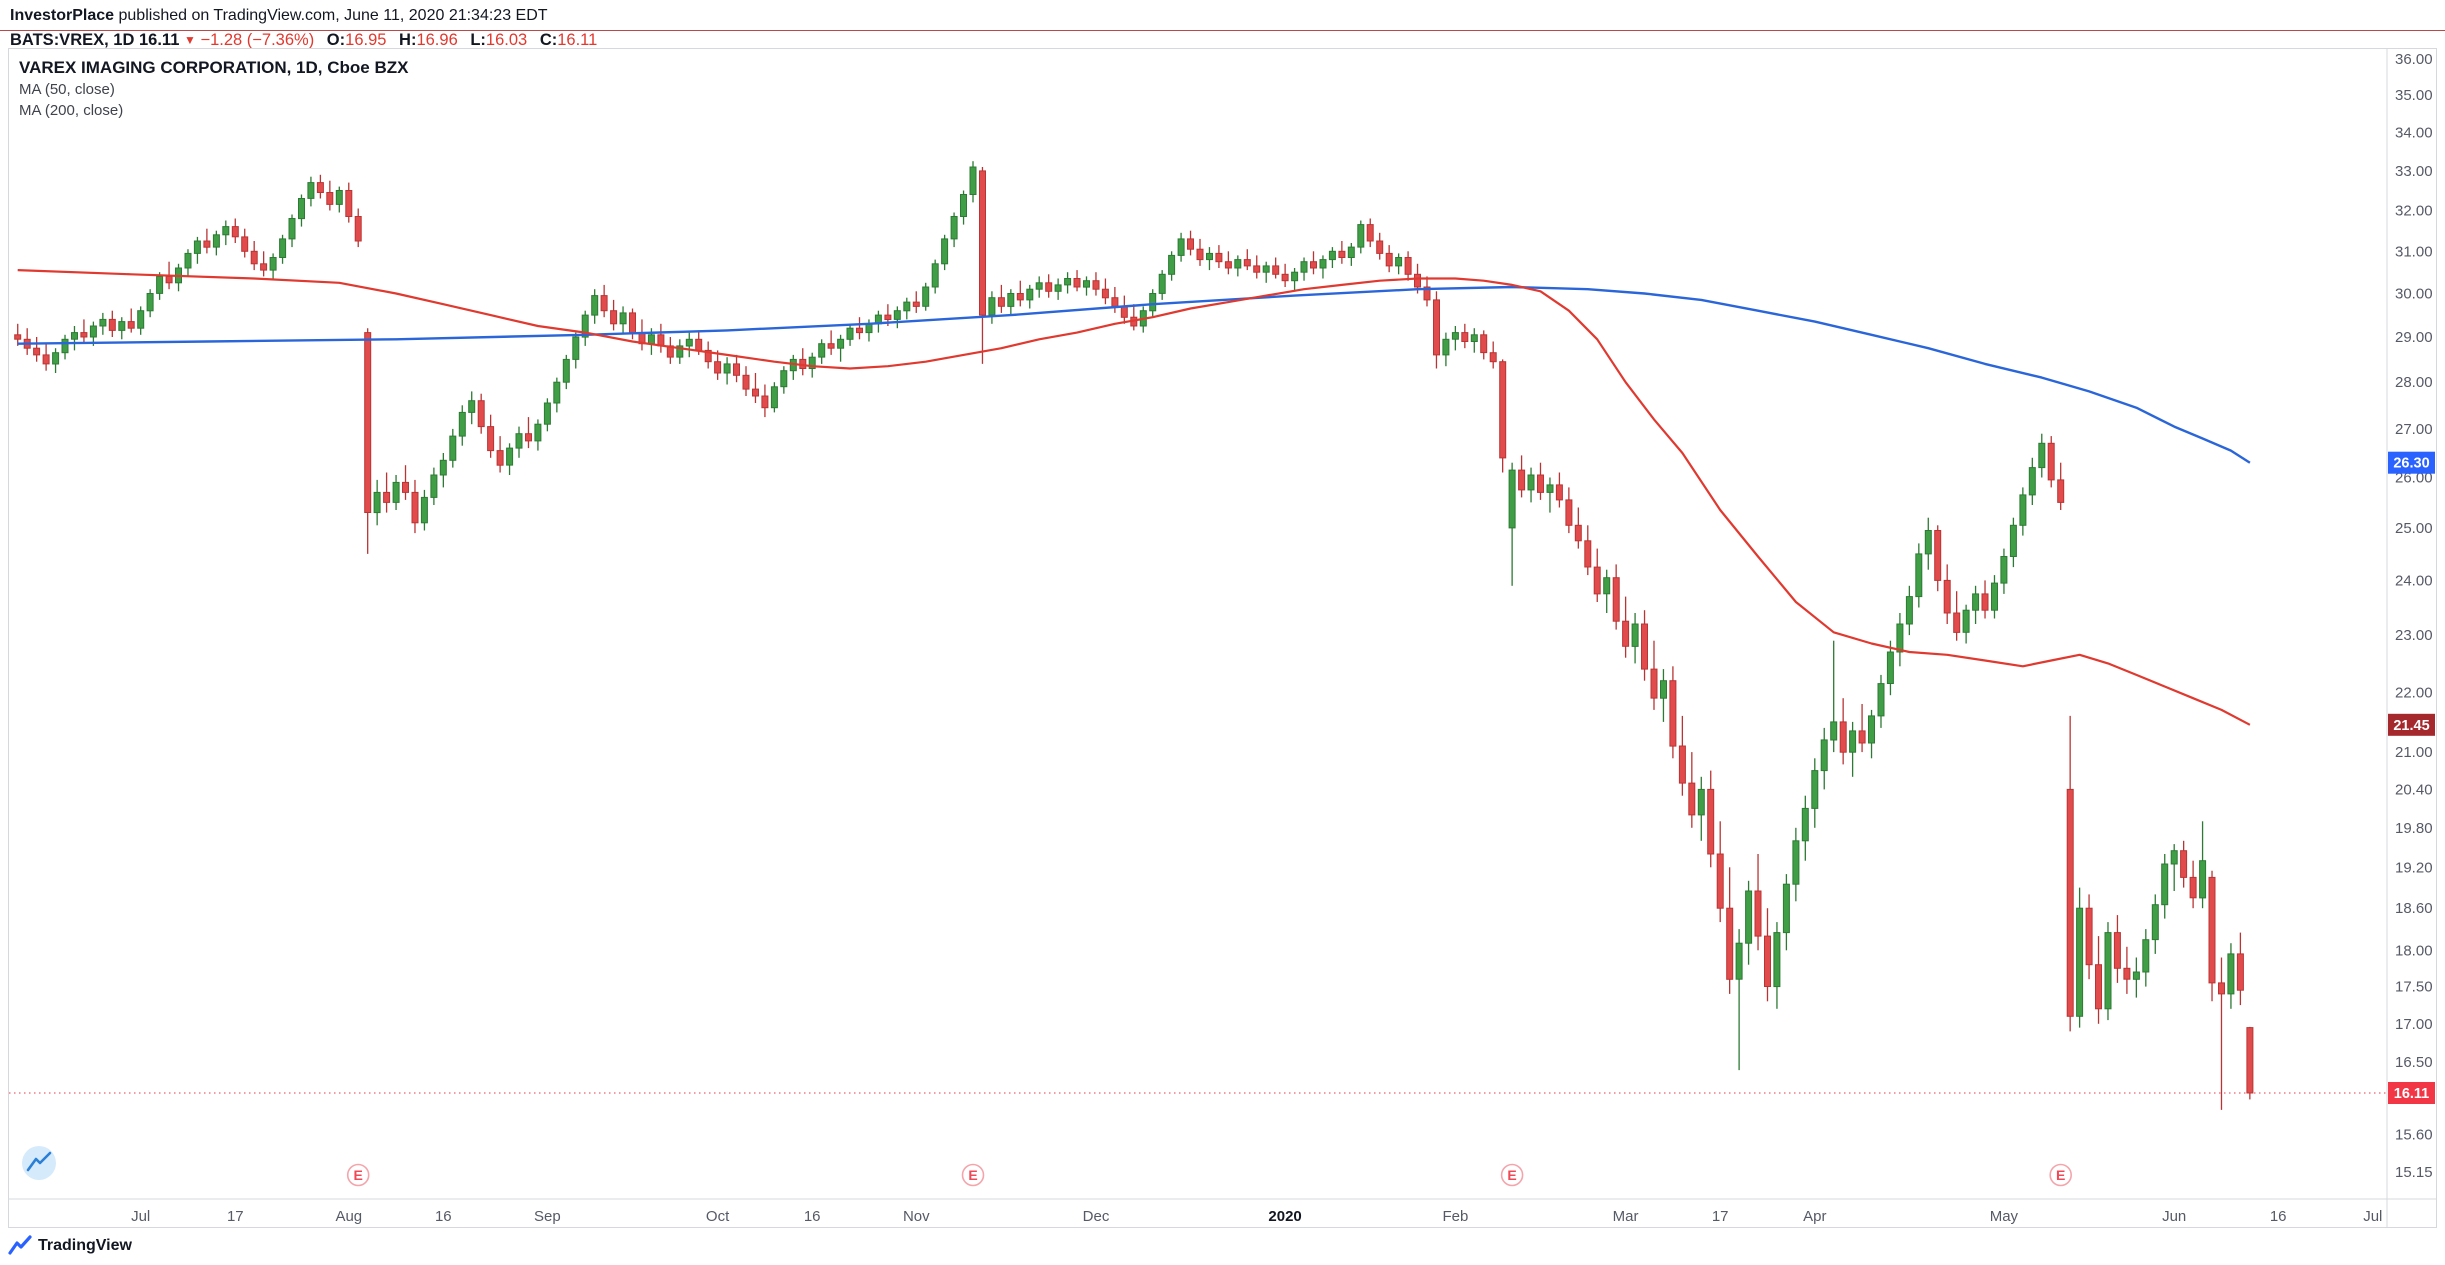 The height and width of the screenshot is (1265, 2445). I want to click on svg-text: 22.00, so click(2414, 692).